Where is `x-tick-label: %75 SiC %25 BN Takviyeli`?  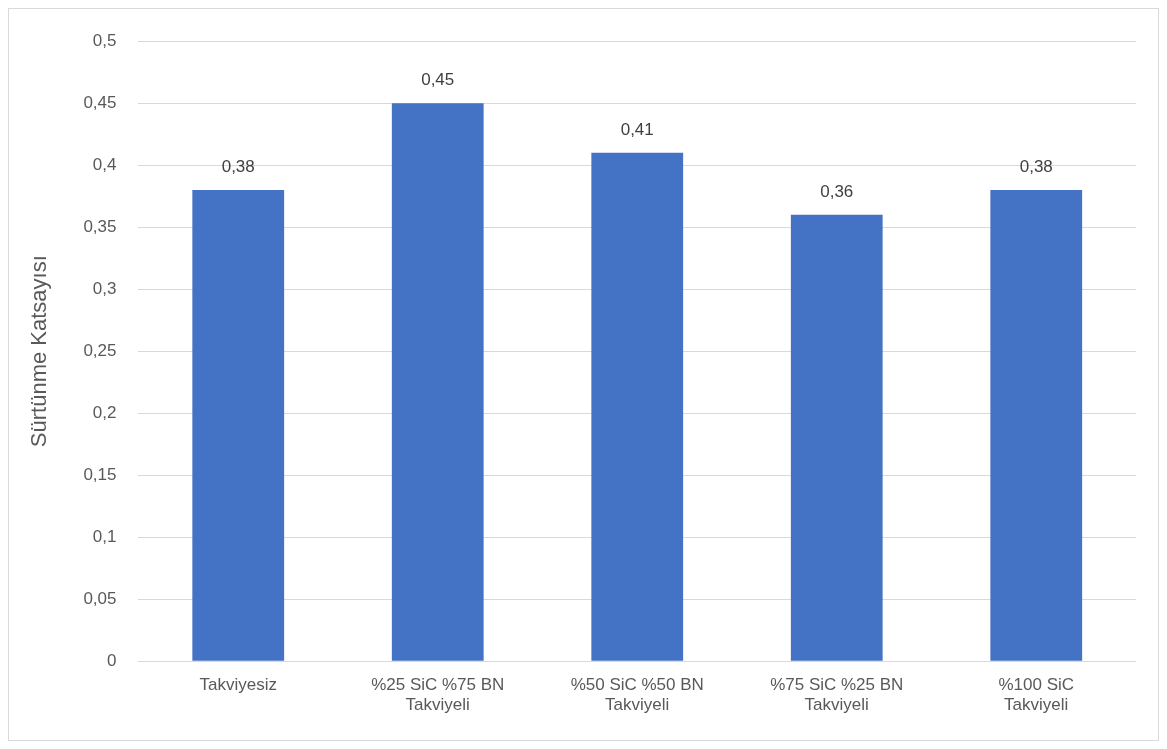 x-tick-label: %75 SiC %25 BN Takviyeli is located at coordinates (837, 695).